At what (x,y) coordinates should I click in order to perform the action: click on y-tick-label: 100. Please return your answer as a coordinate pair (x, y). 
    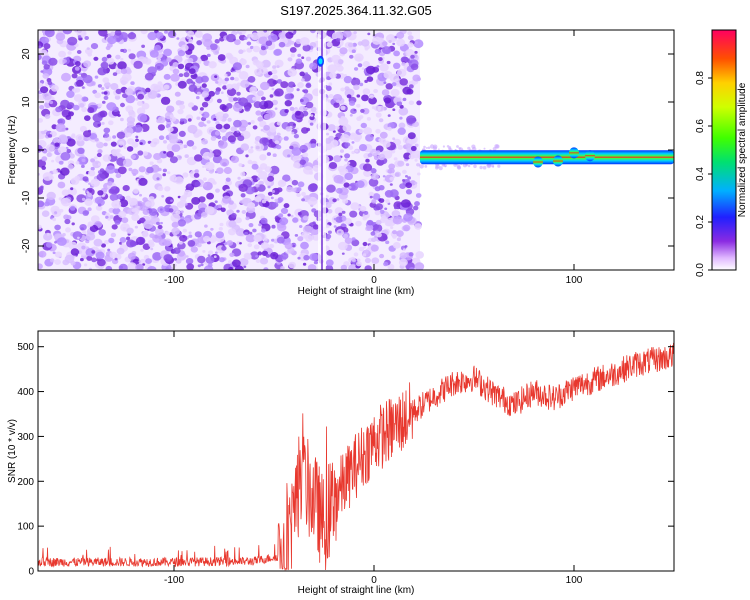
    Looking at the image, I should click on (25, 527).